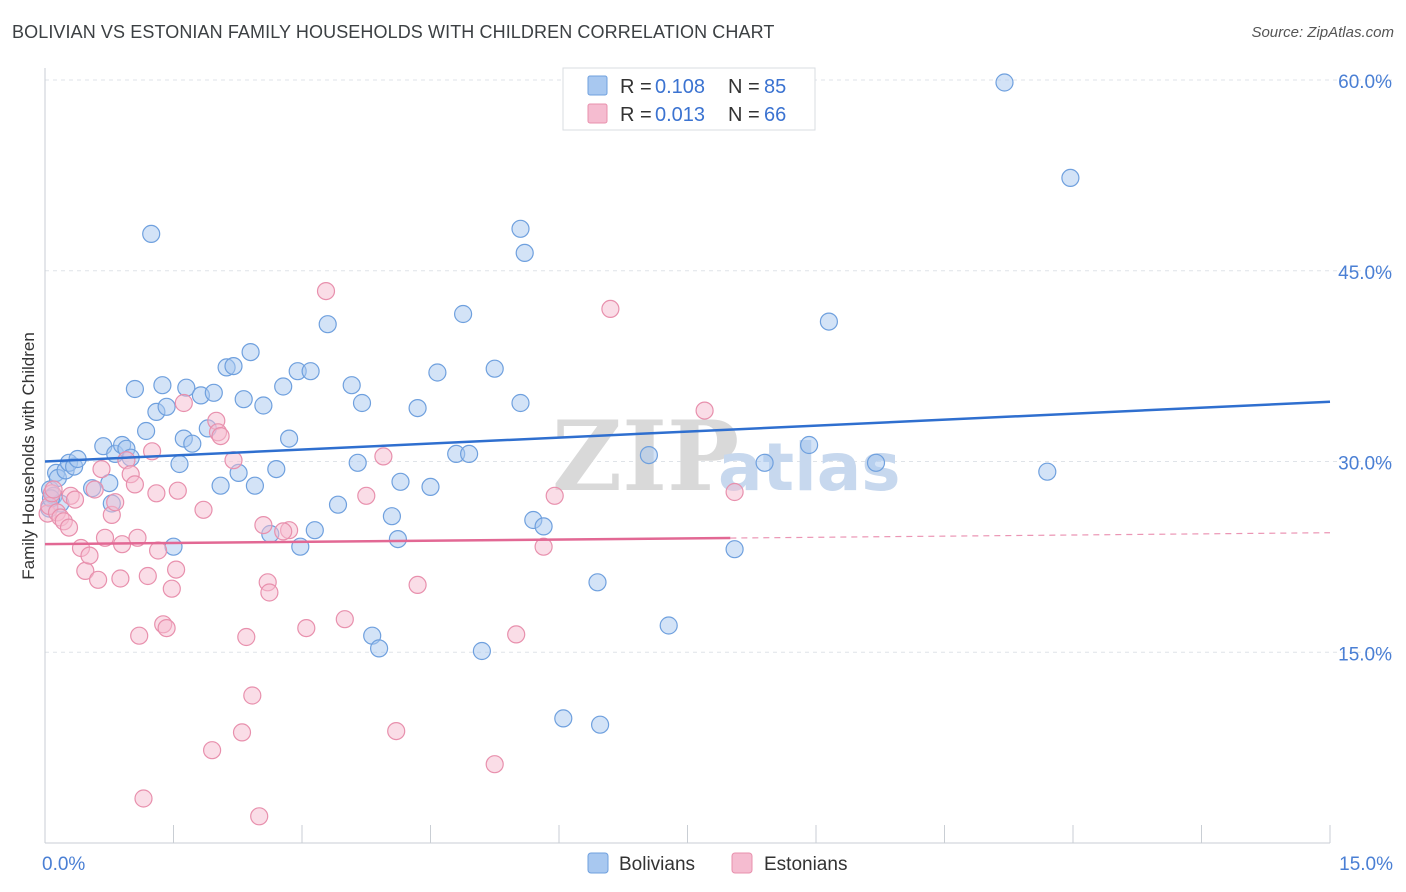 Image resolution: width=1406 pixels, height=892 pixels. What do you see at coordinates (687, 473) in the screenshot?
I see `trend-lines` at bounding box center [687, 473].